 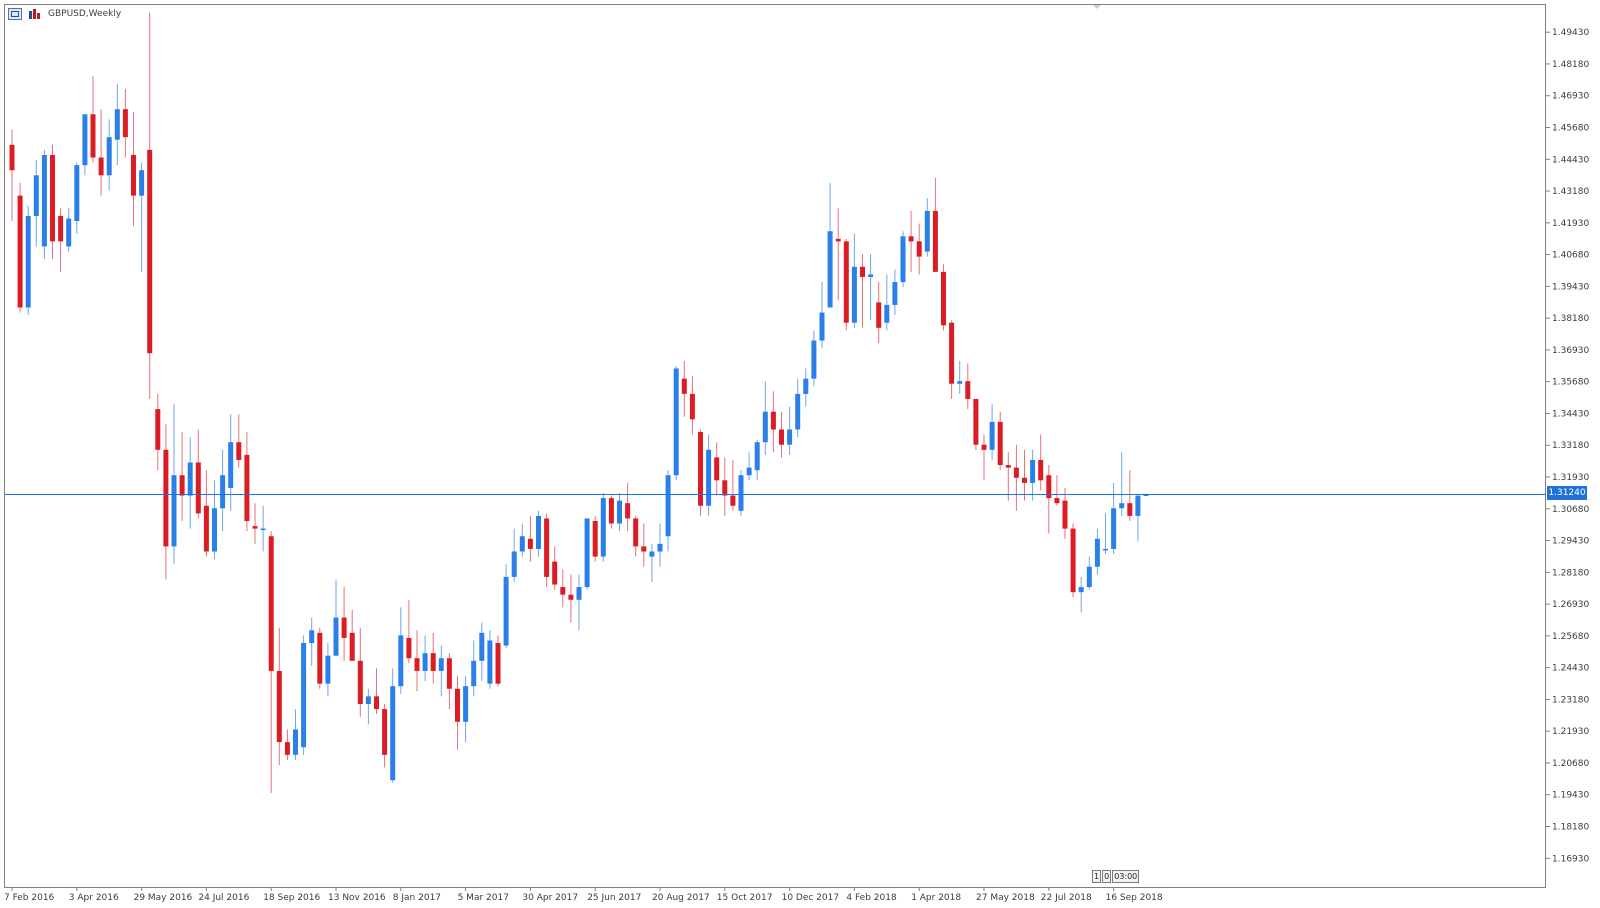 I want to click on y-tick-label: 1.40680, so click(x=1570, y=256).